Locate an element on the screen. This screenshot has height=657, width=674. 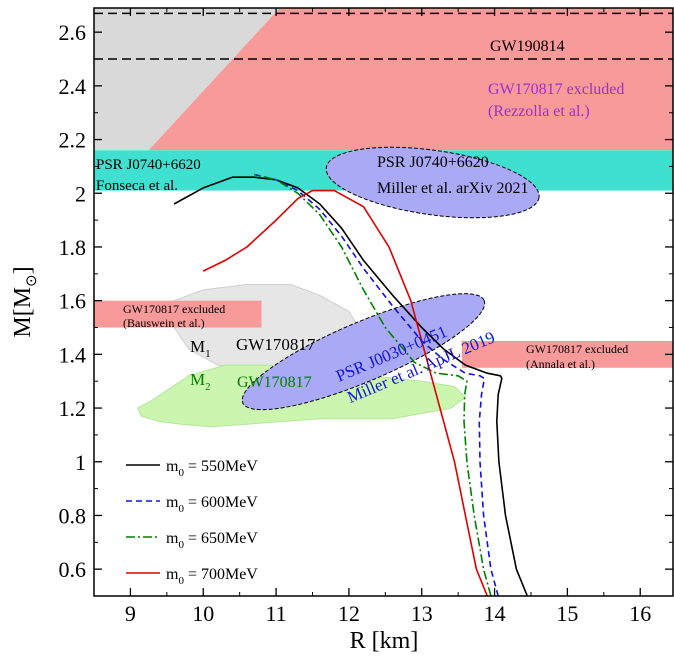
rezzolla-label-line2: (Rezzolla et al.) is located at coordinates (539, 111).